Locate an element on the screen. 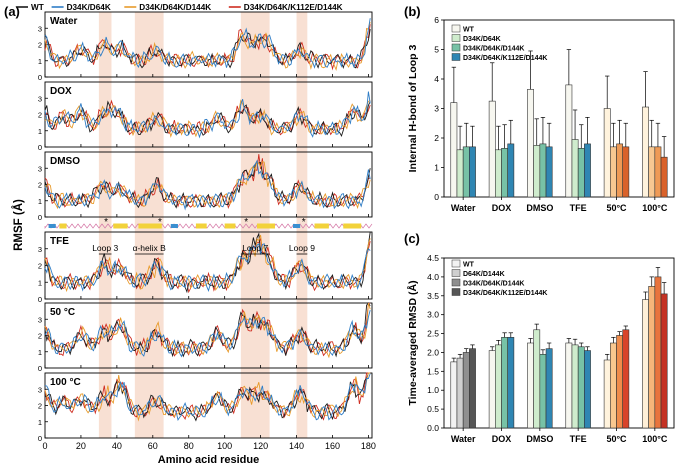  y-tick-label: 1.0 is located at coordinates (433, 390).